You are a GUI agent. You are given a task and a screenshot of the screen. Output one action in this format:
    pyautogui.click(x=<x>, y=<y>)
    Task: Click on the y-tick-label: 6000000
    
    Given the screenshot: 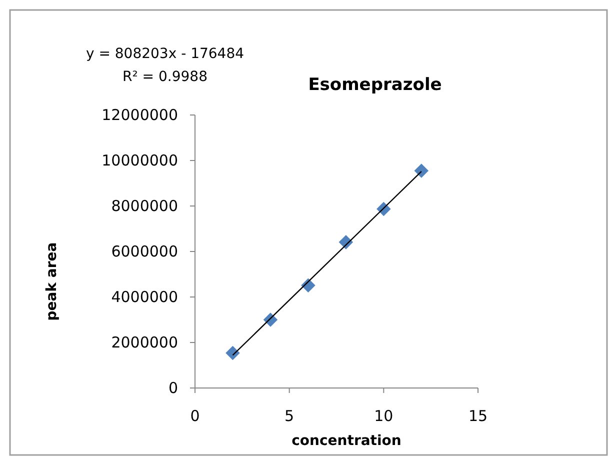 What is the action you would take?
    pyautogui.click(x=144, y=251)
    